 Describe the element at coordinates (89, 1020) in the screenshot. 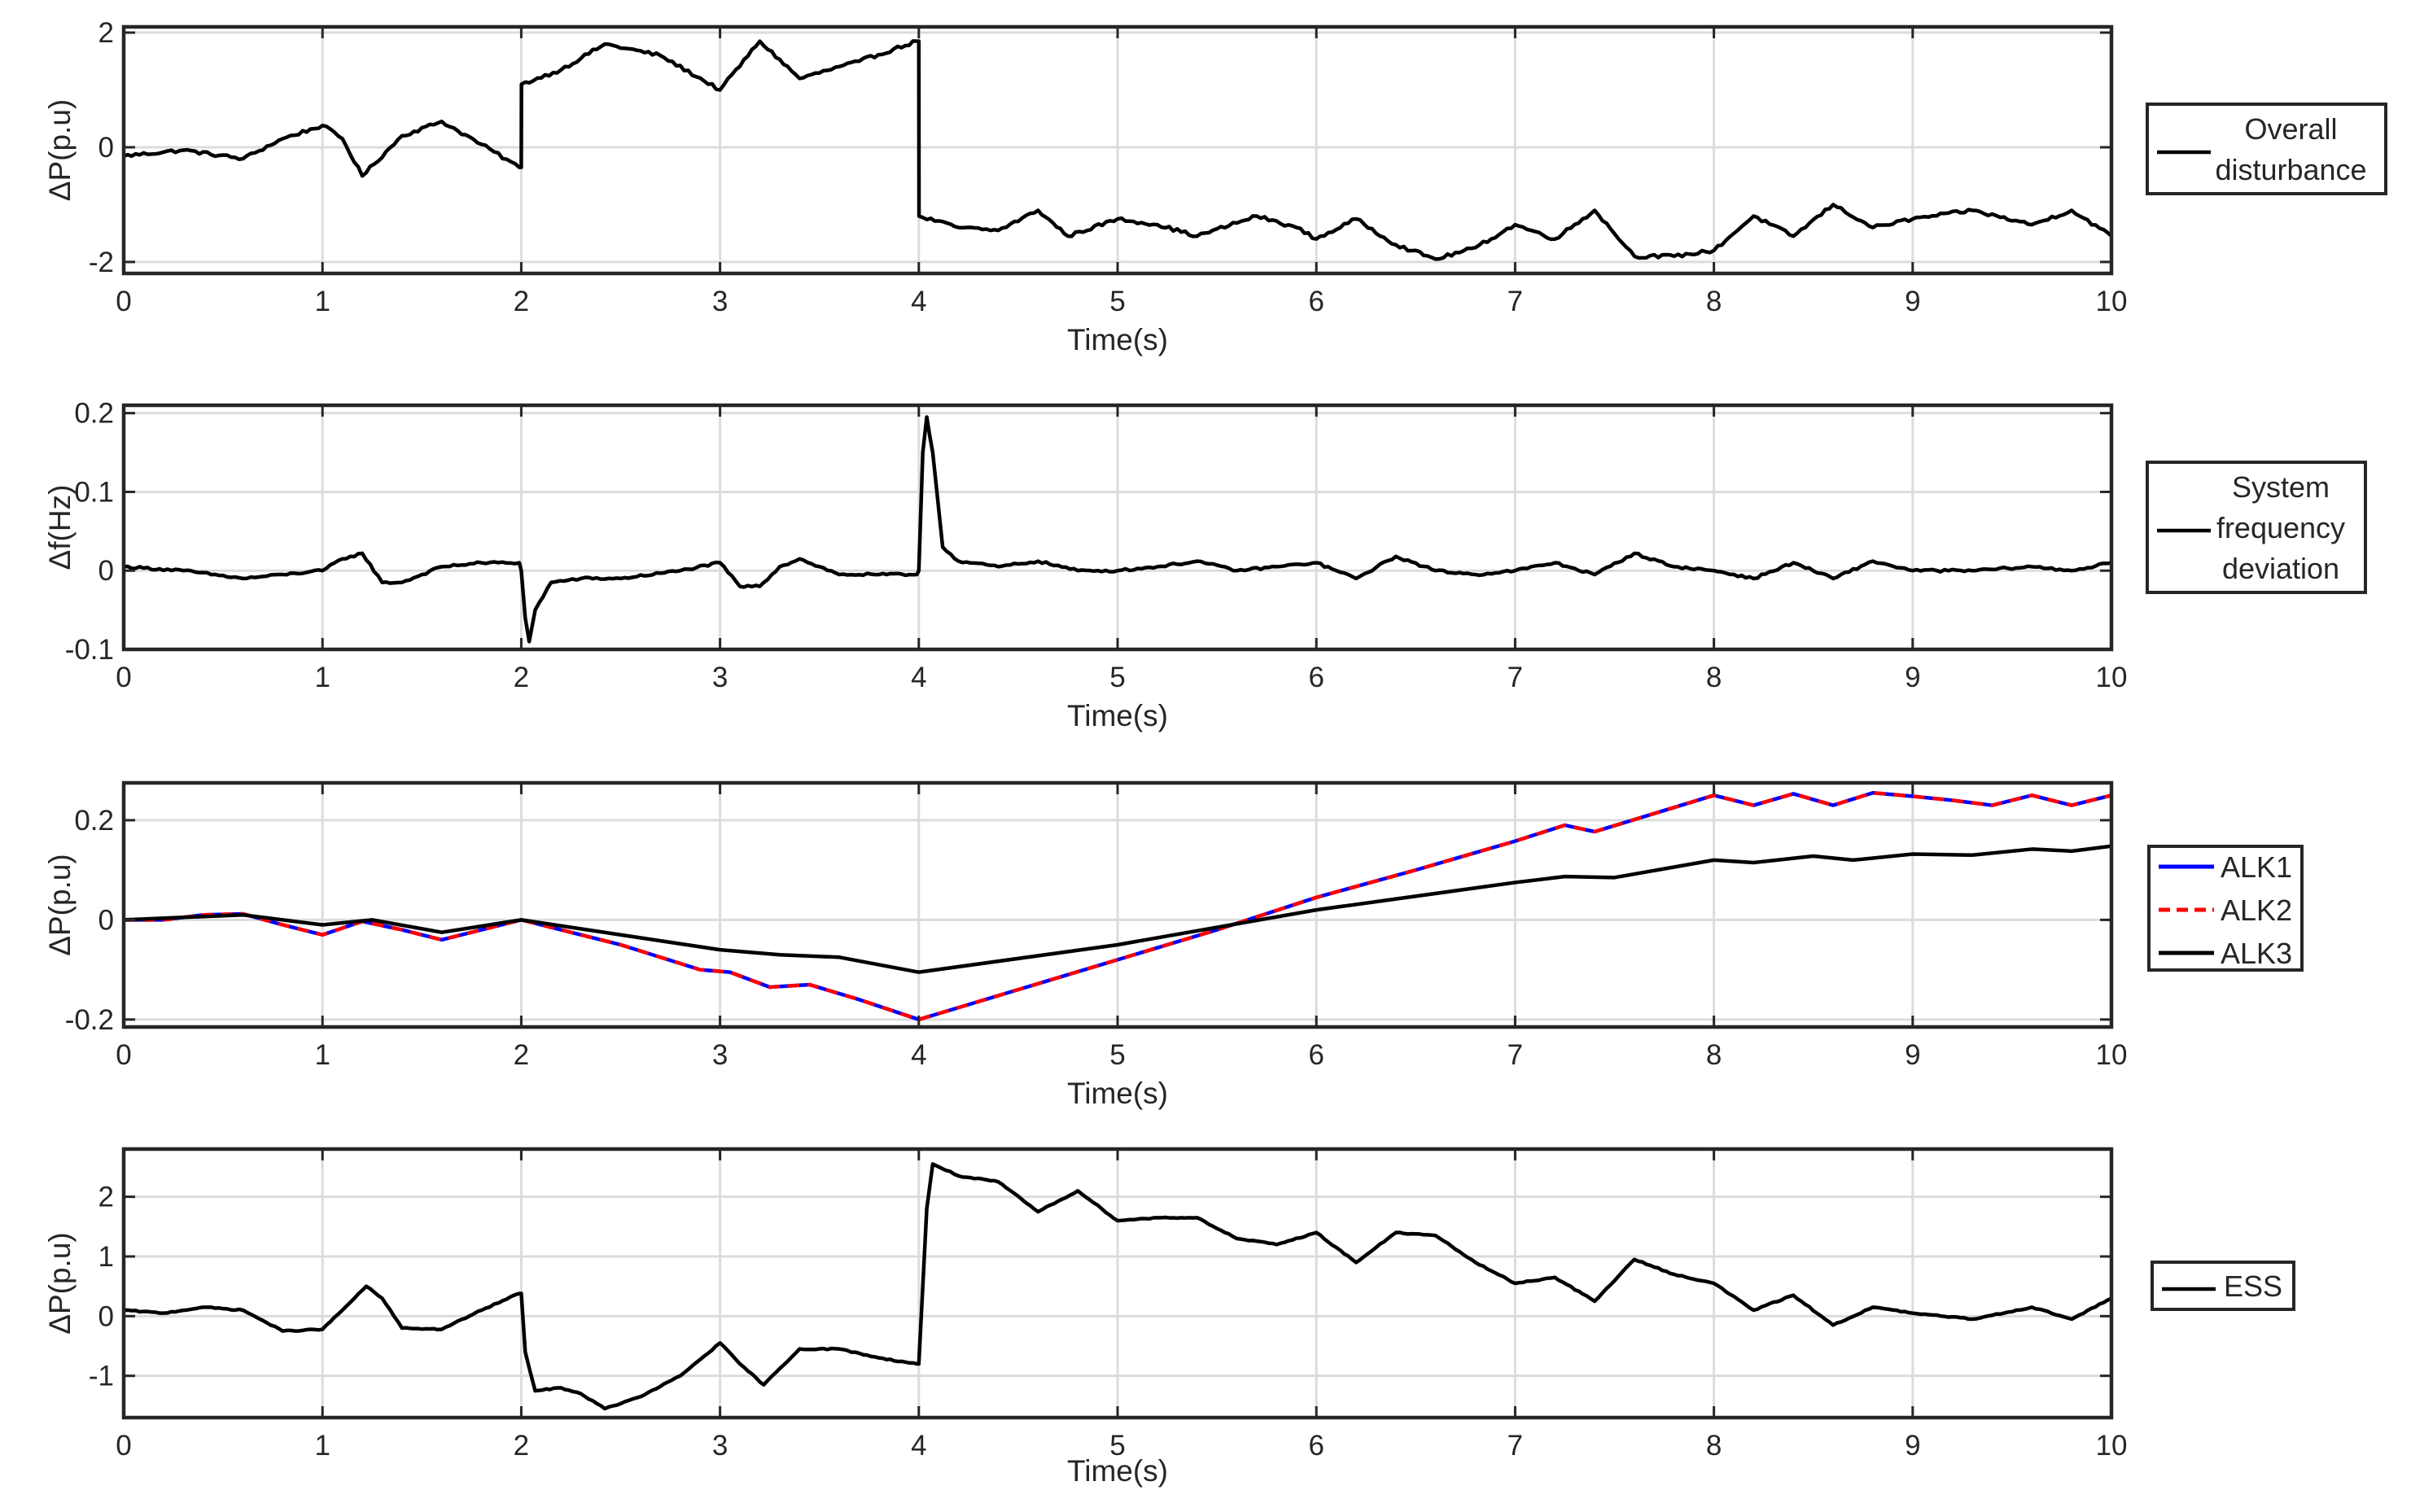

I see `y-tick-label: -0.2` at that location.